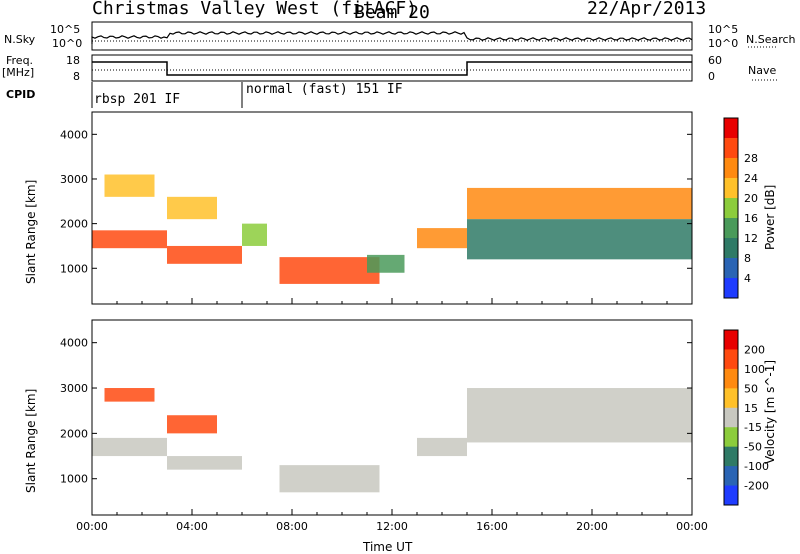  Describe the element at coordinates (751, 198) in the screenshot. I see `power-colorbar-tick-5: 20` at that location.